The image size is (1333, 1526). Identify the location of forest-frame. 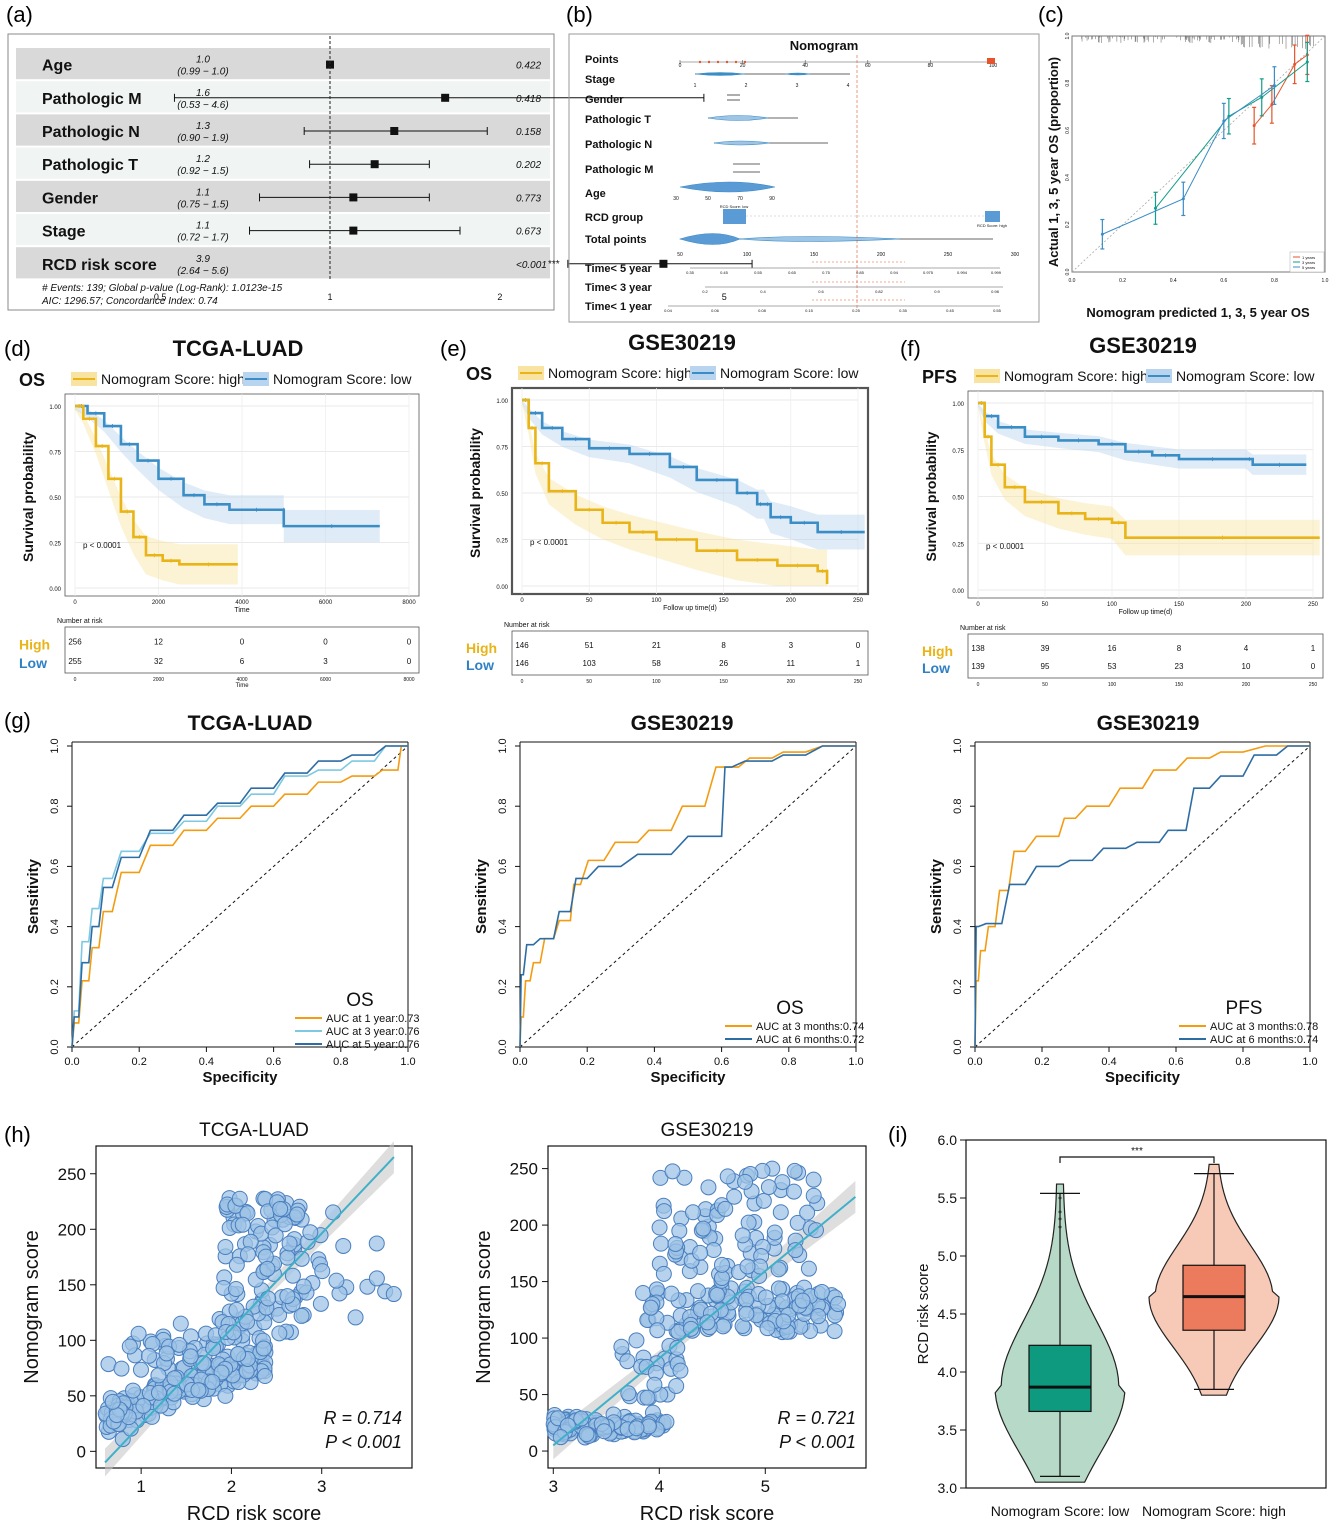
(281, 172).